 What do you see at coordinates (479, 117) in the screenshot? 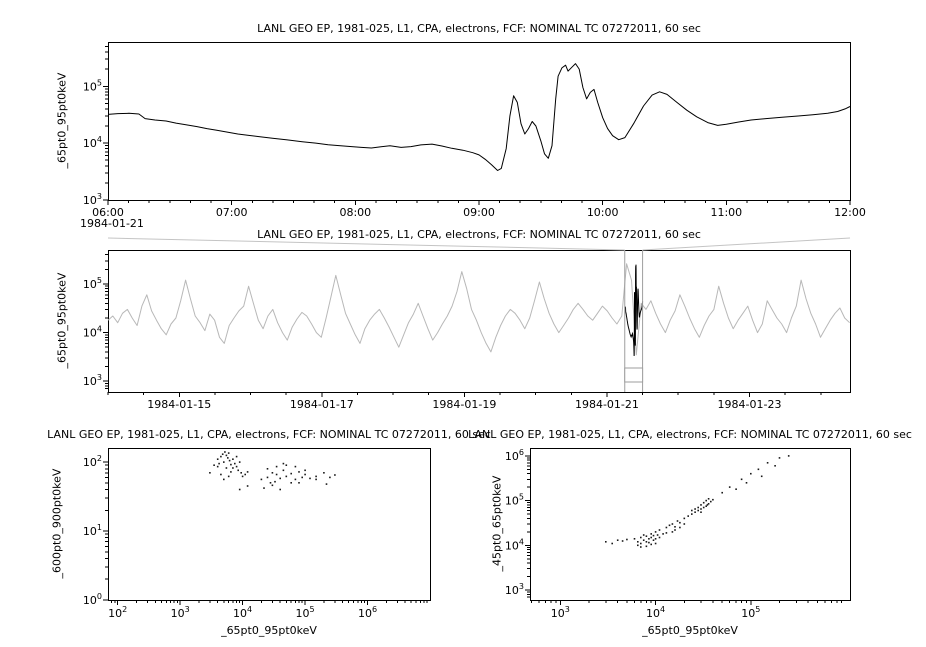
I see `detail-timeseries-series` at bounding box center [479, 117].